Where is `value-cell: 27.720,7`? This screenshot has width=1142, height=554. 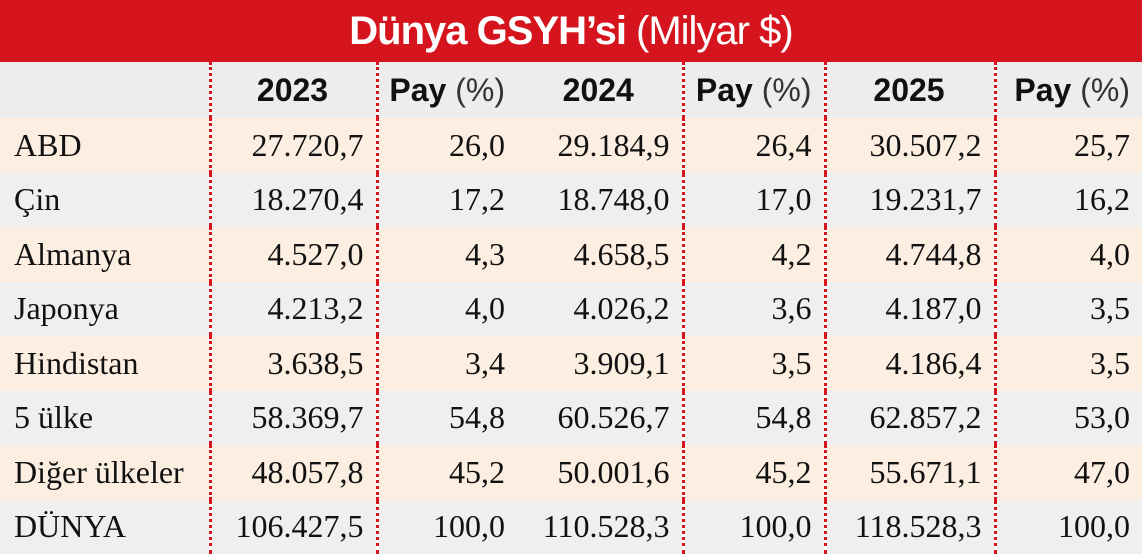
value-cell: 27.720,7 is located at coordinates (292, 145).